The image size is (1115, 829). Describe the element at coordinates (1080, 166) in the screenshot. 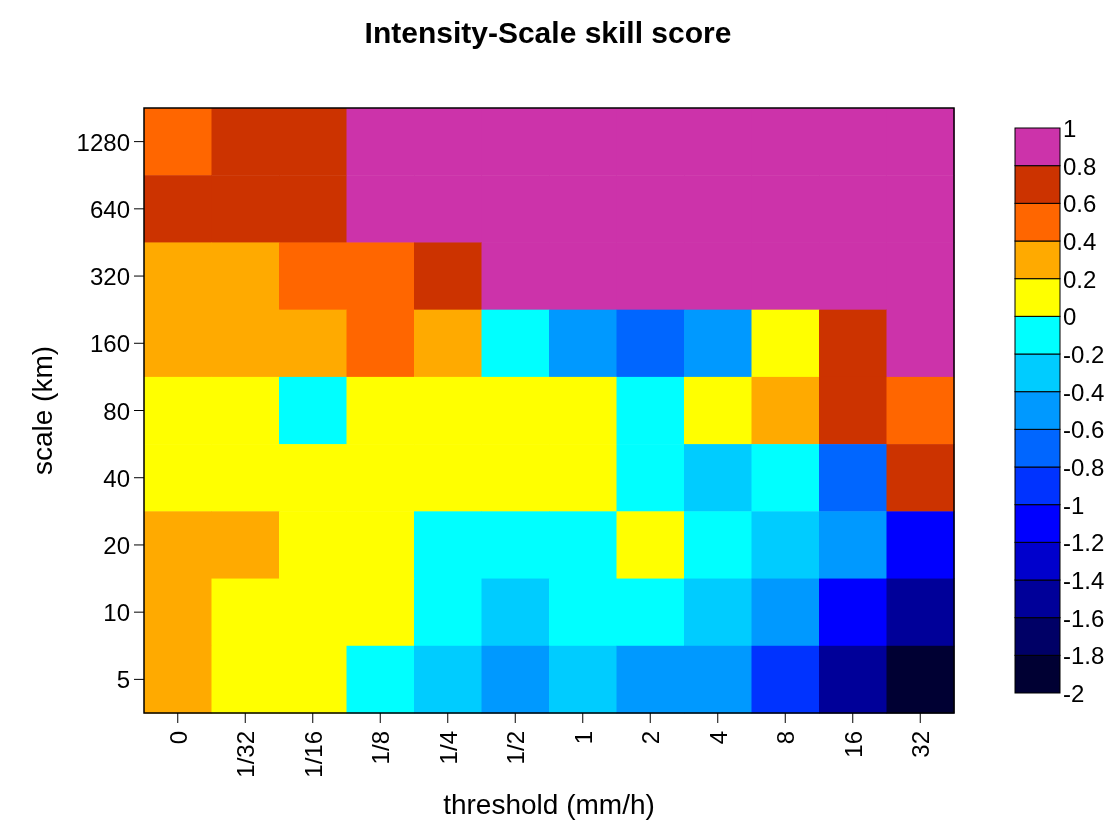

I see `color-bar-label: 0.8` at that location.